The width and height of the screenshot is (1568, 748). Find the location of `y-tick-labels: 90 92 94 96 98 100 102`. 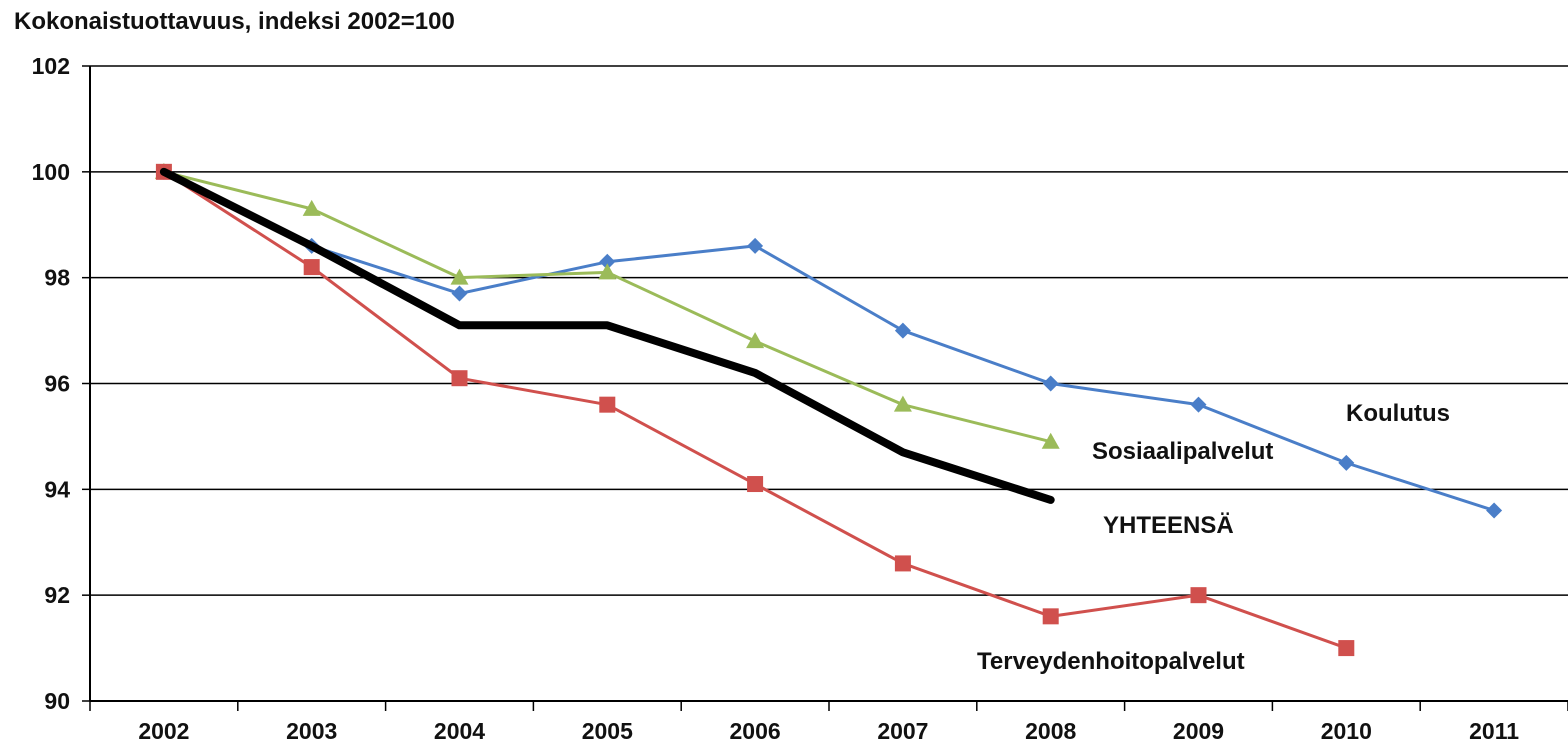

y-tick-labels: 90 92 94 96 98 100 102 is located at coordinates (51, 383).